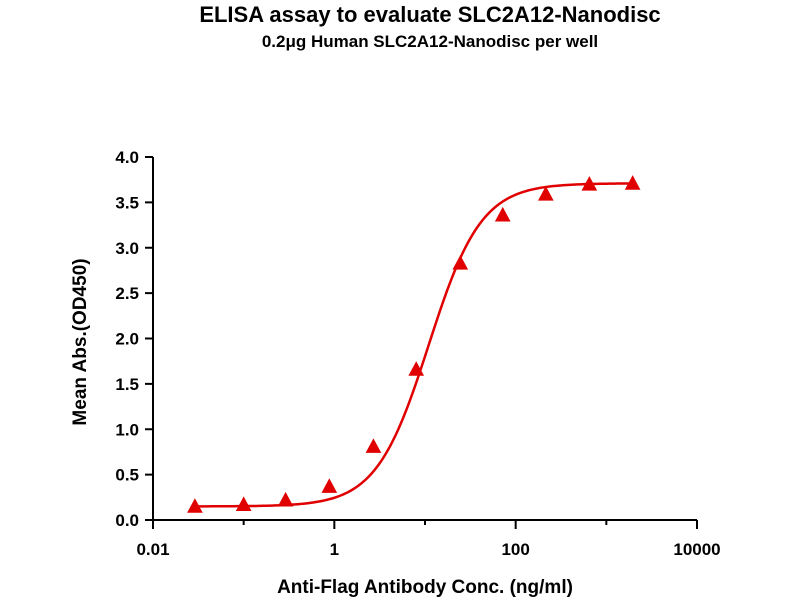 This screenshot has height=600, width=800. Describe the element at coordinates (80, 341) in the screenshot. I see `y-axis-label: Mean Abs.(OD450)` at that location.